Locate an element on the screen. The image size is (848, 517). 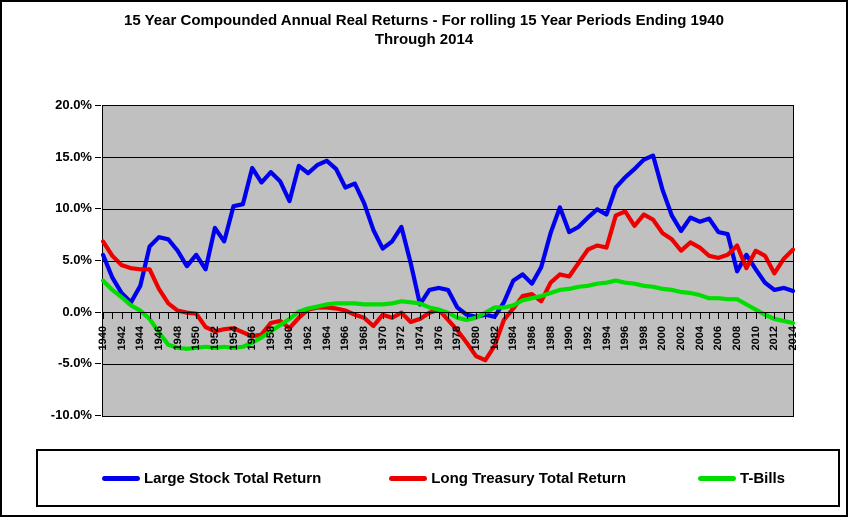
x-axis-label-text: 1970 is located at coordinates (382, 338).